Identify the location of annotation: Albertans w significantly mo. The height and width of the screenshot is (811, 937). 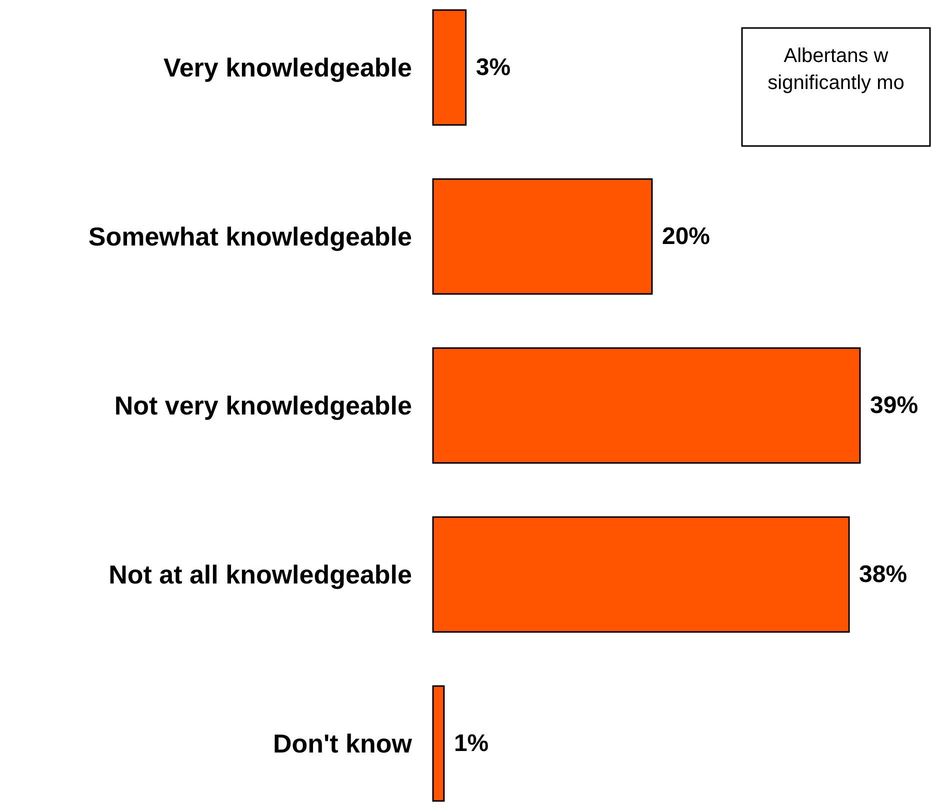
(836, 69).